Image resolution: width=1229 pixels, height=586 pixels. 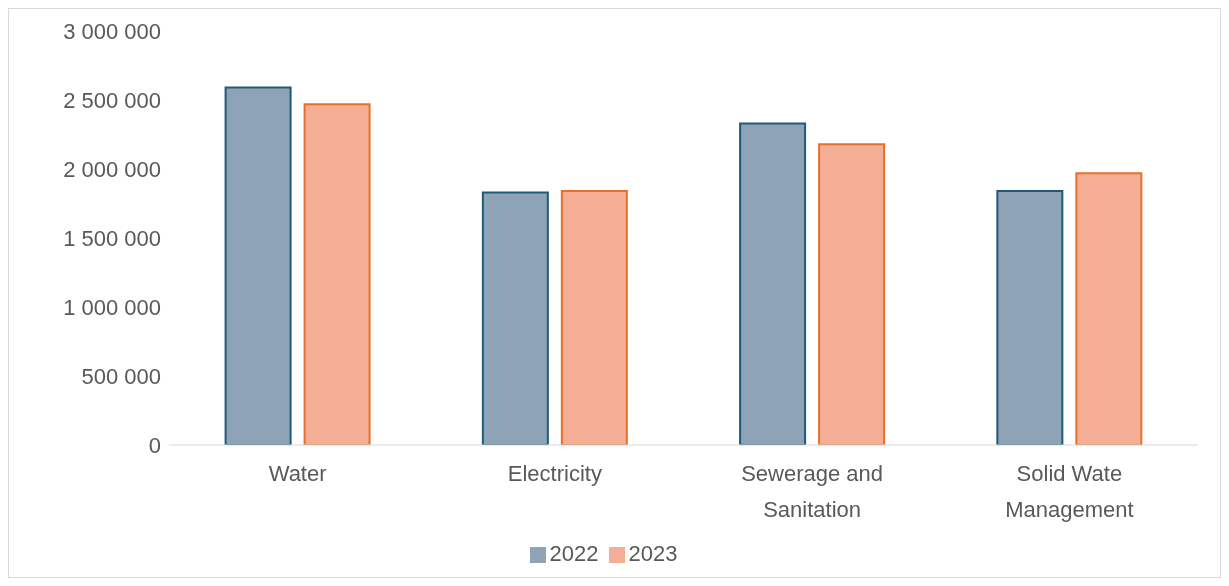 What do you see at coordinates (653, 553) in the screenshot?
I see `legend-label: 2023` at bounding box center [653, 553].